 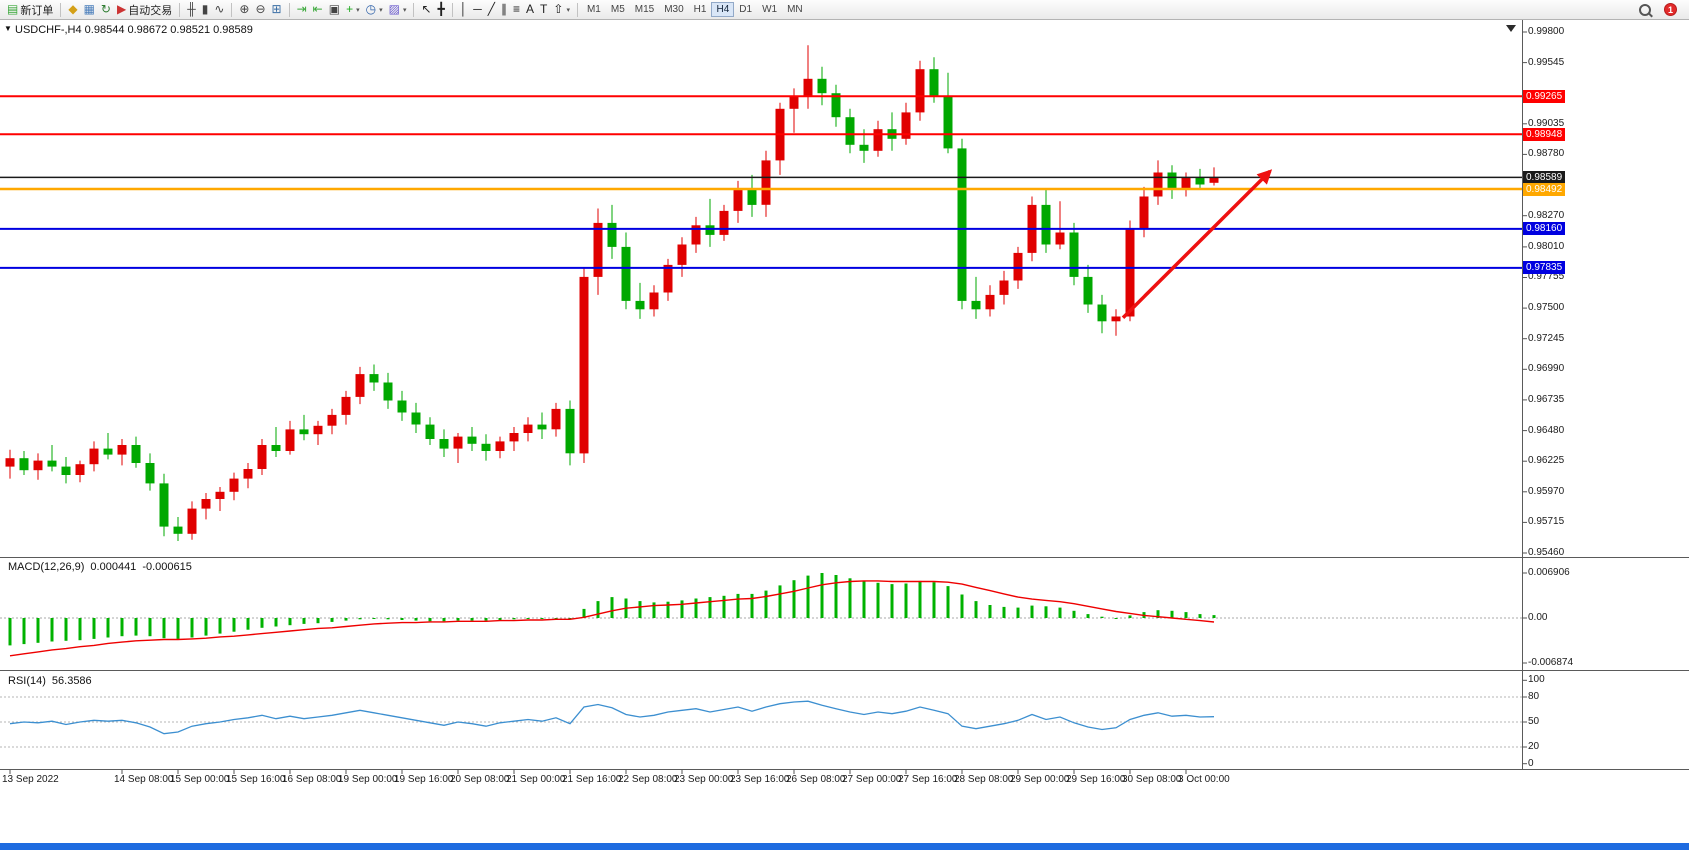 I want to click on rsi-axis-label: 0, so click(x=1531, y=763).